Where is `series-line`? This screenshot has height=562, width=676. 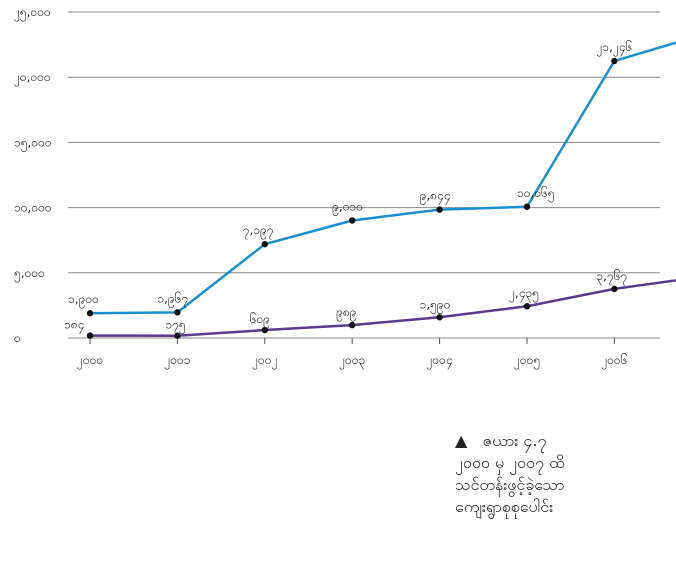
series-line is located at coordinates (382, 308).